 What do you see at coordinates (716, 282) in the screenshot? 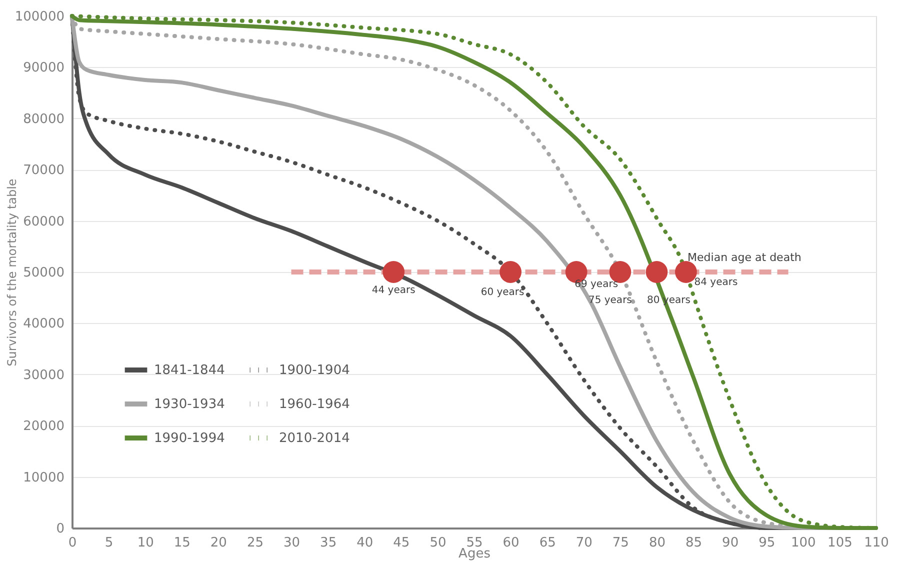
I see `annotation: 84 years` at bounding box center [716, 282].